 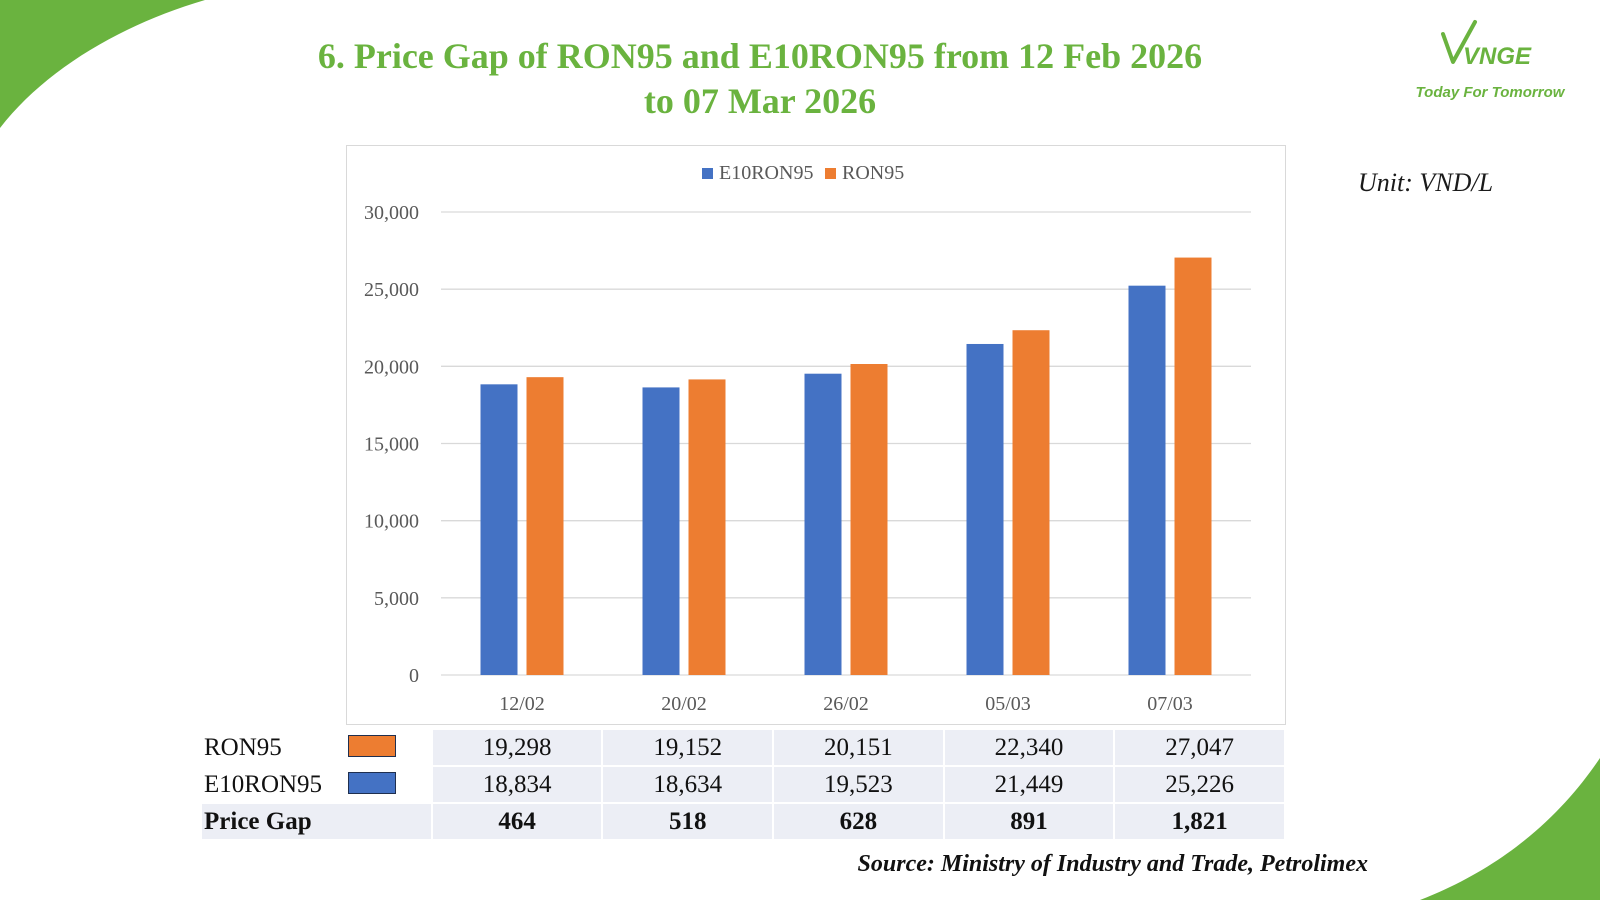 What do you see at coordinates (688, 747) in the screenshot?
I see `table-cell: 19,152` at bounding box center [688, 747].